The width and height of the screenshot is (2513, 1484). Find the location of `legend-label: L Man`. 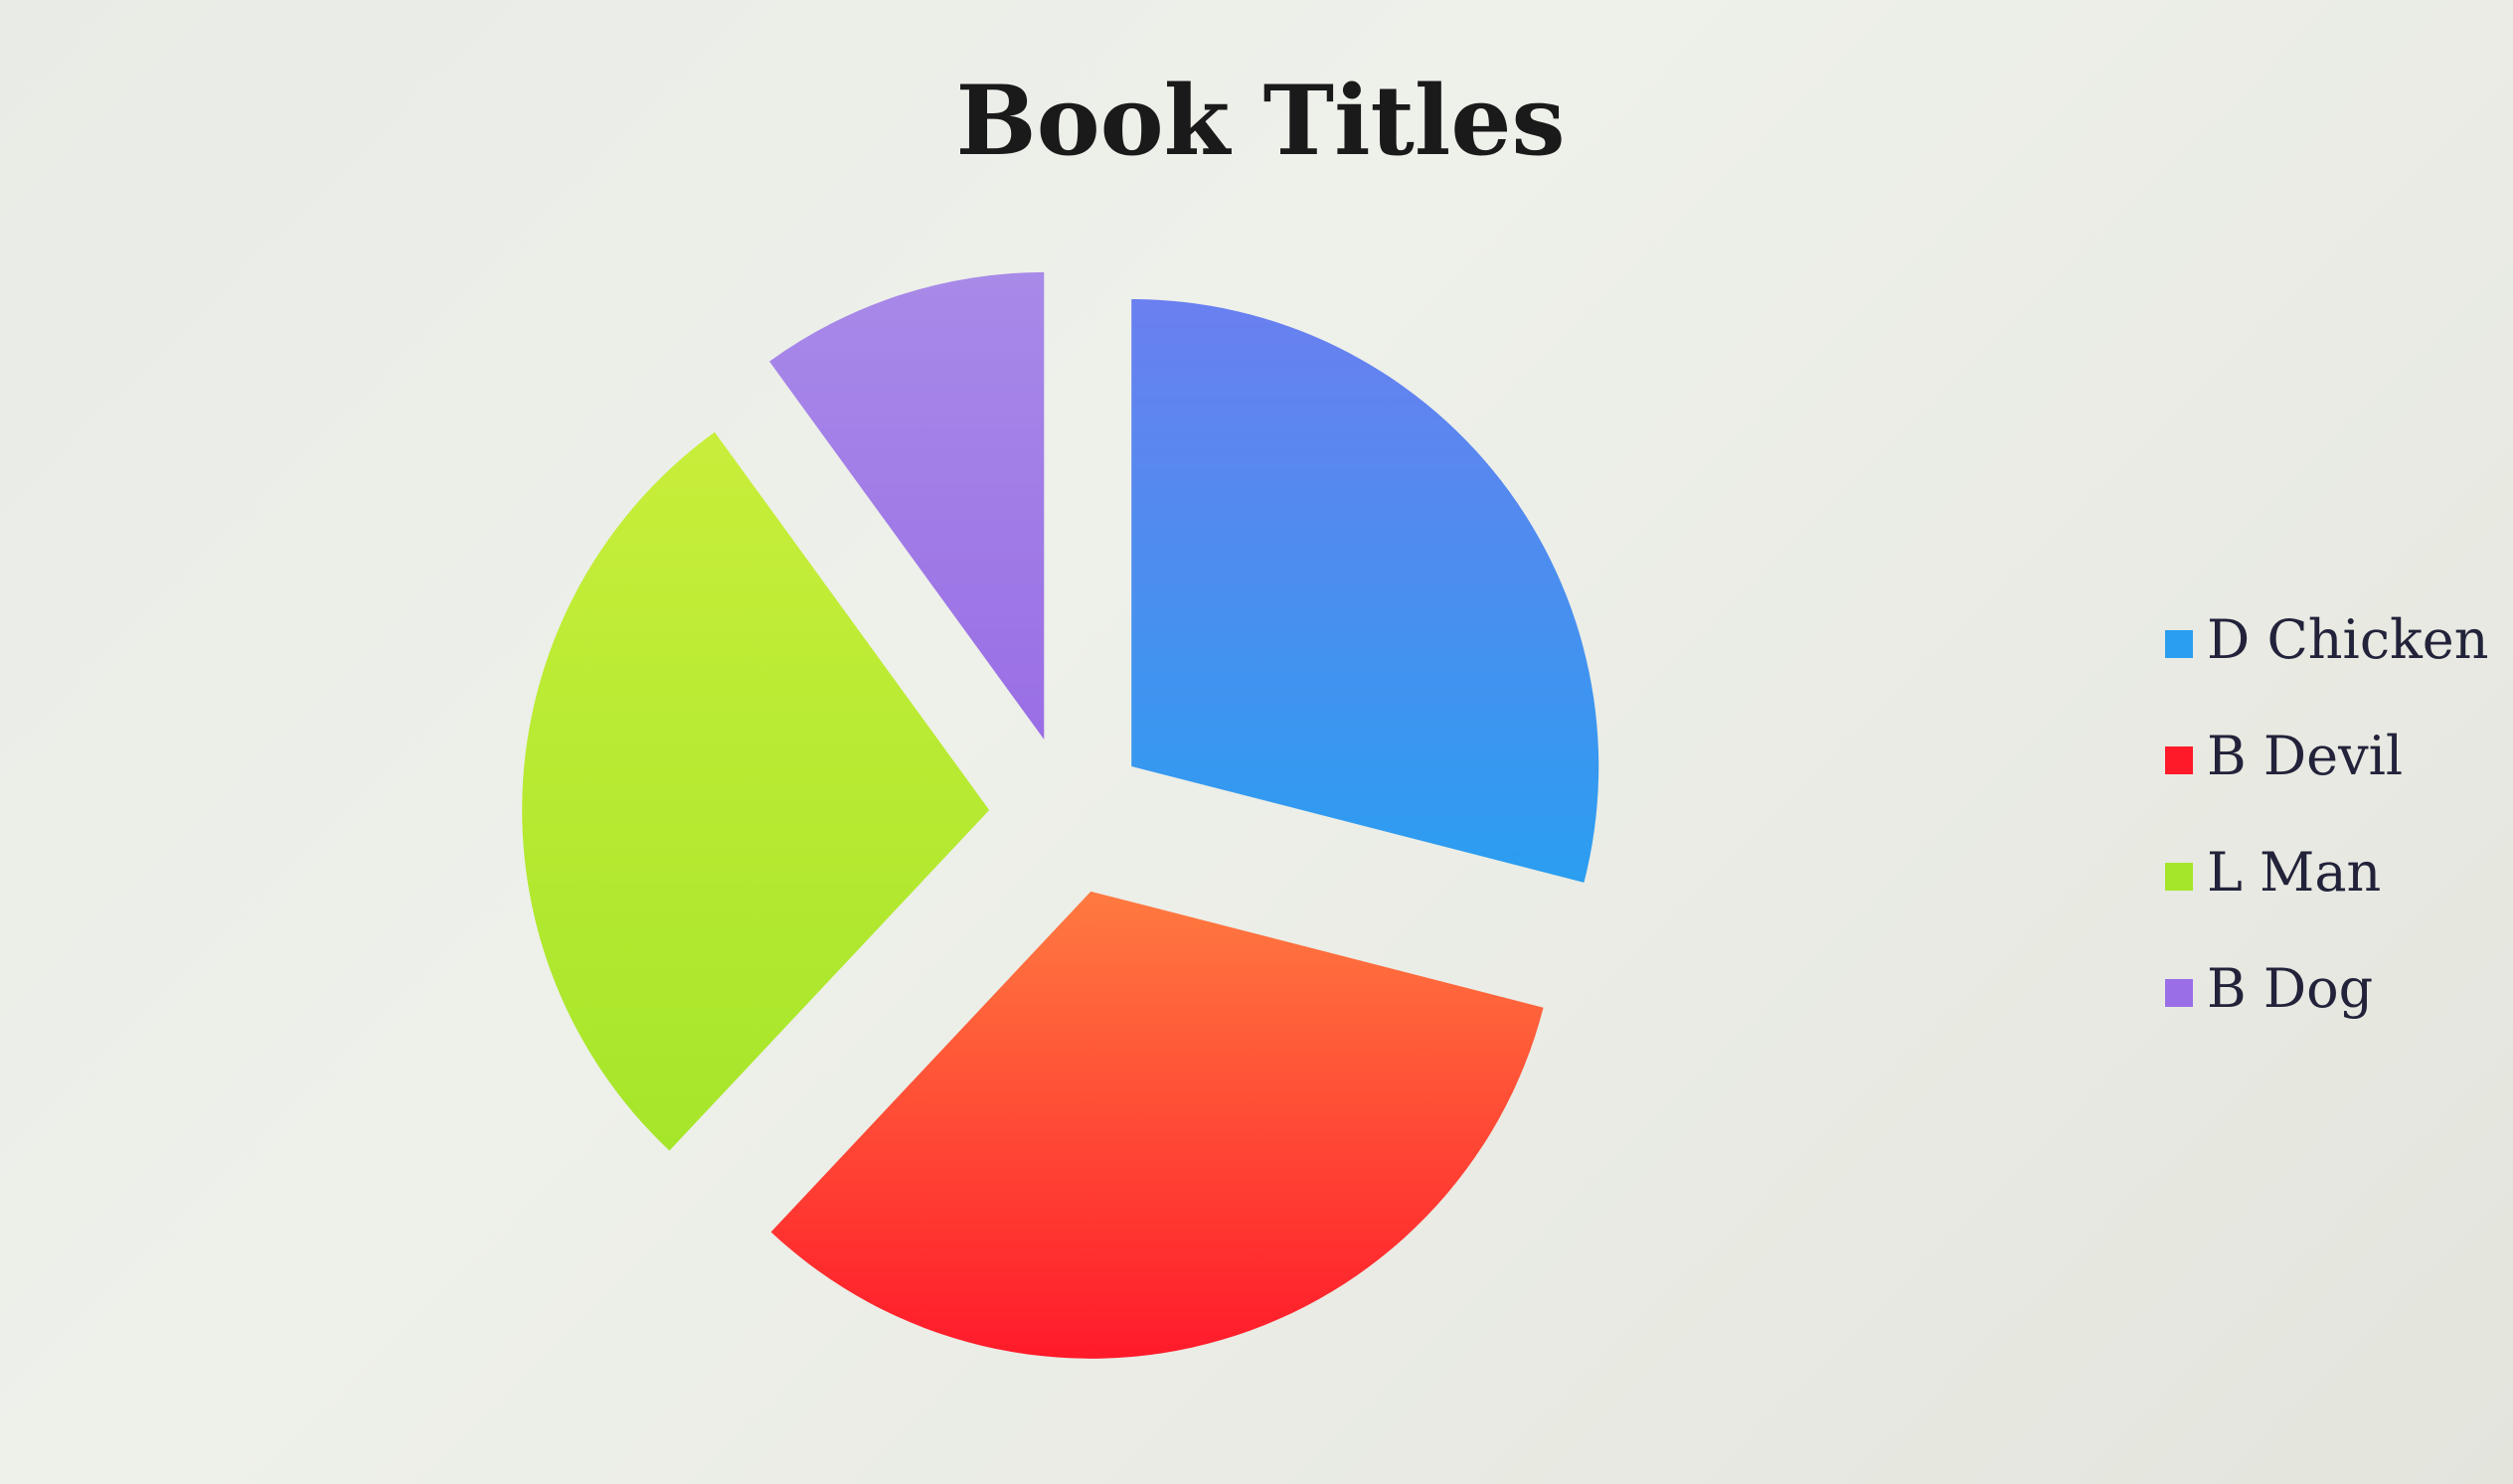

legend-label: L Man is located at coordinates (2294, 872).